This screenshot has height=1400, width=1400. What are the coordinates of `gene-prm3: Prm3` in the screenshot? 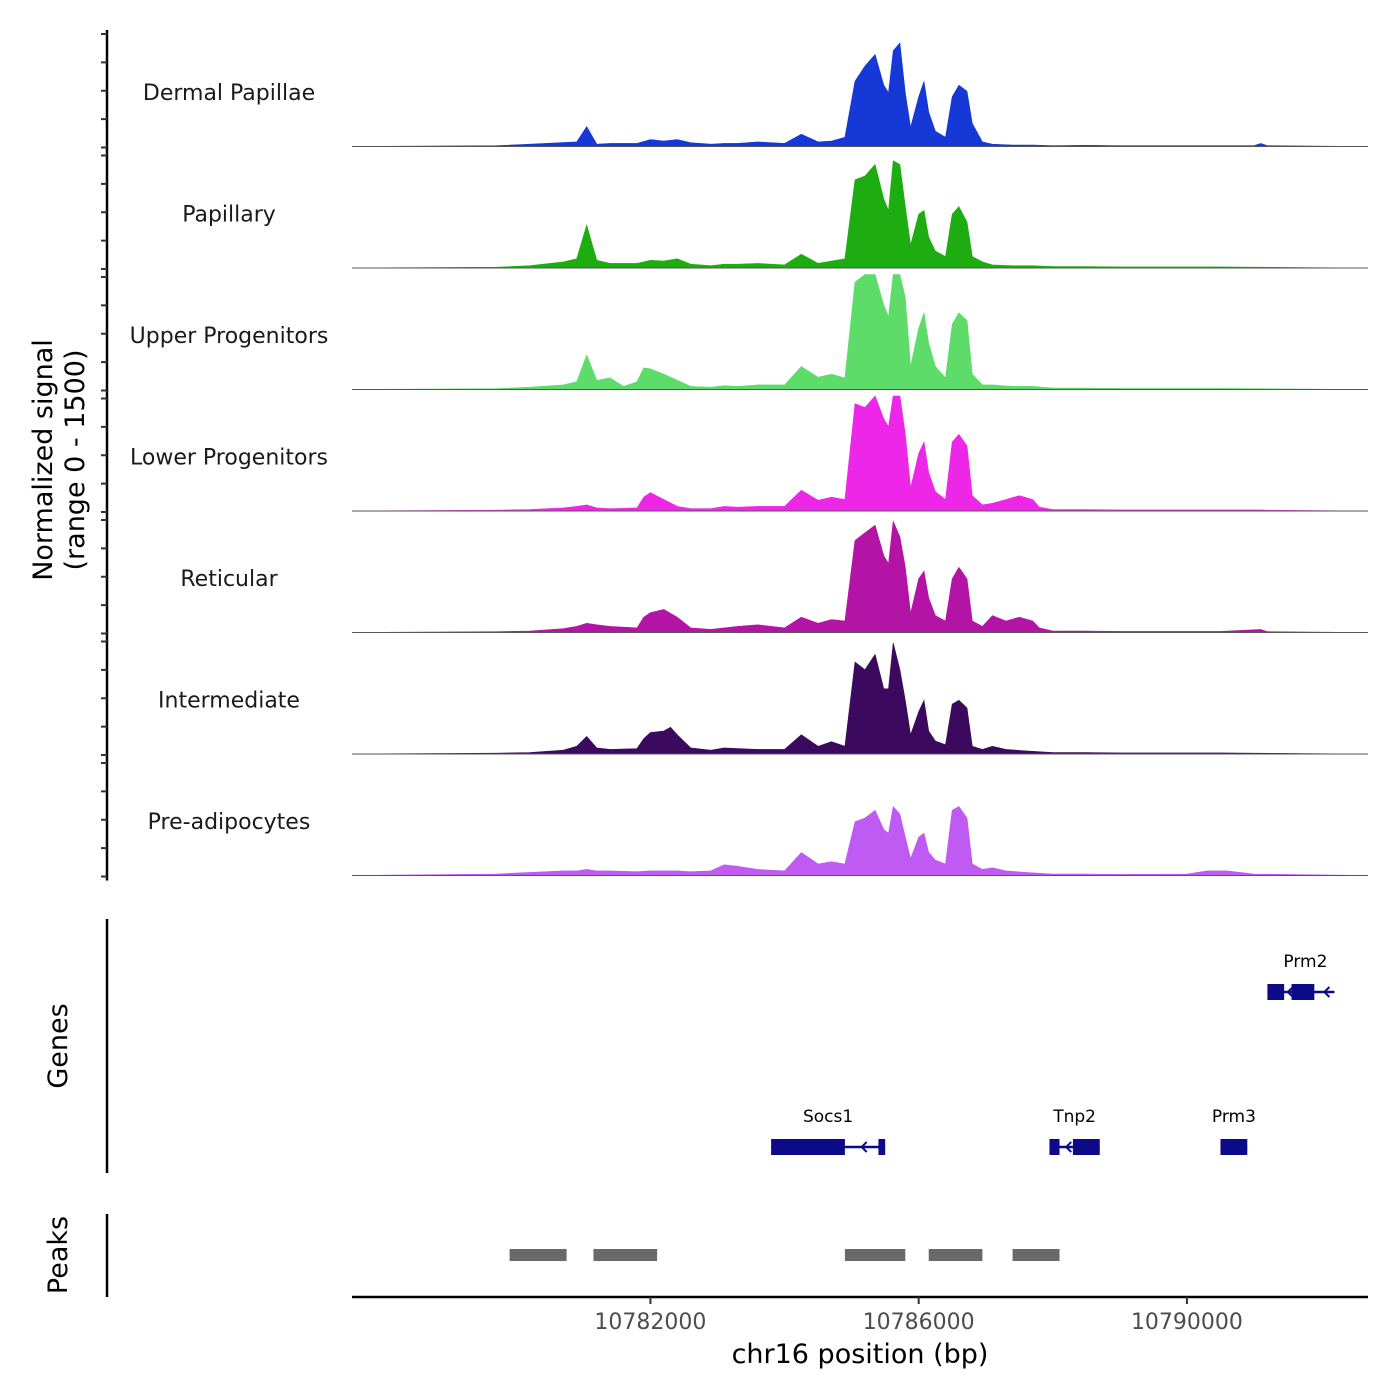 It's located at (1234, 1131).